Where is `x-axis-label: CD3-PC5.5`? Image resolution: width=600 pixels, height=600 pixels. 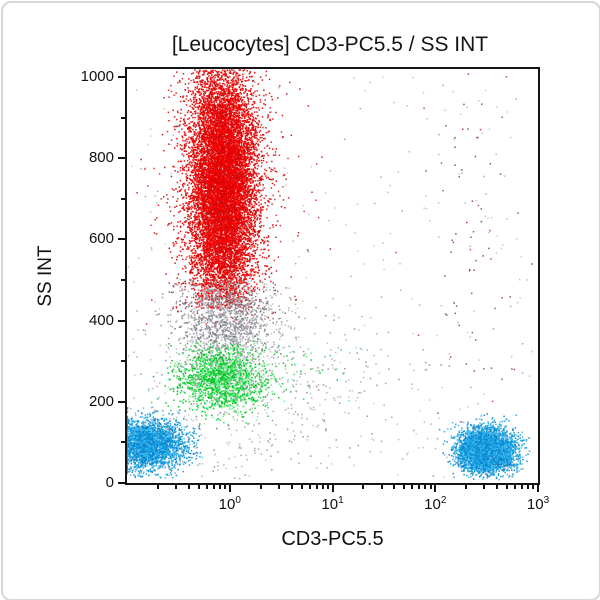
x-axis-label: CD3-PC5.5 is located at coordinates (332, 539).